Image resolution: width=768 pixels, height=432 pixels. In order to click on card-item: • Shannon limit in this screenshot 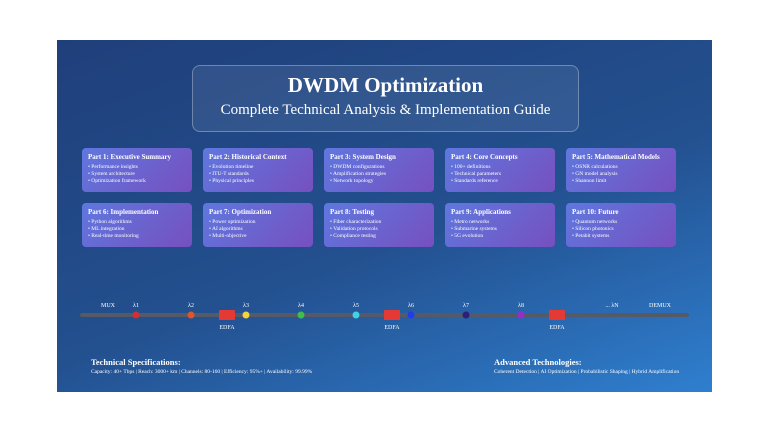, I will do `click(589, 181)`.